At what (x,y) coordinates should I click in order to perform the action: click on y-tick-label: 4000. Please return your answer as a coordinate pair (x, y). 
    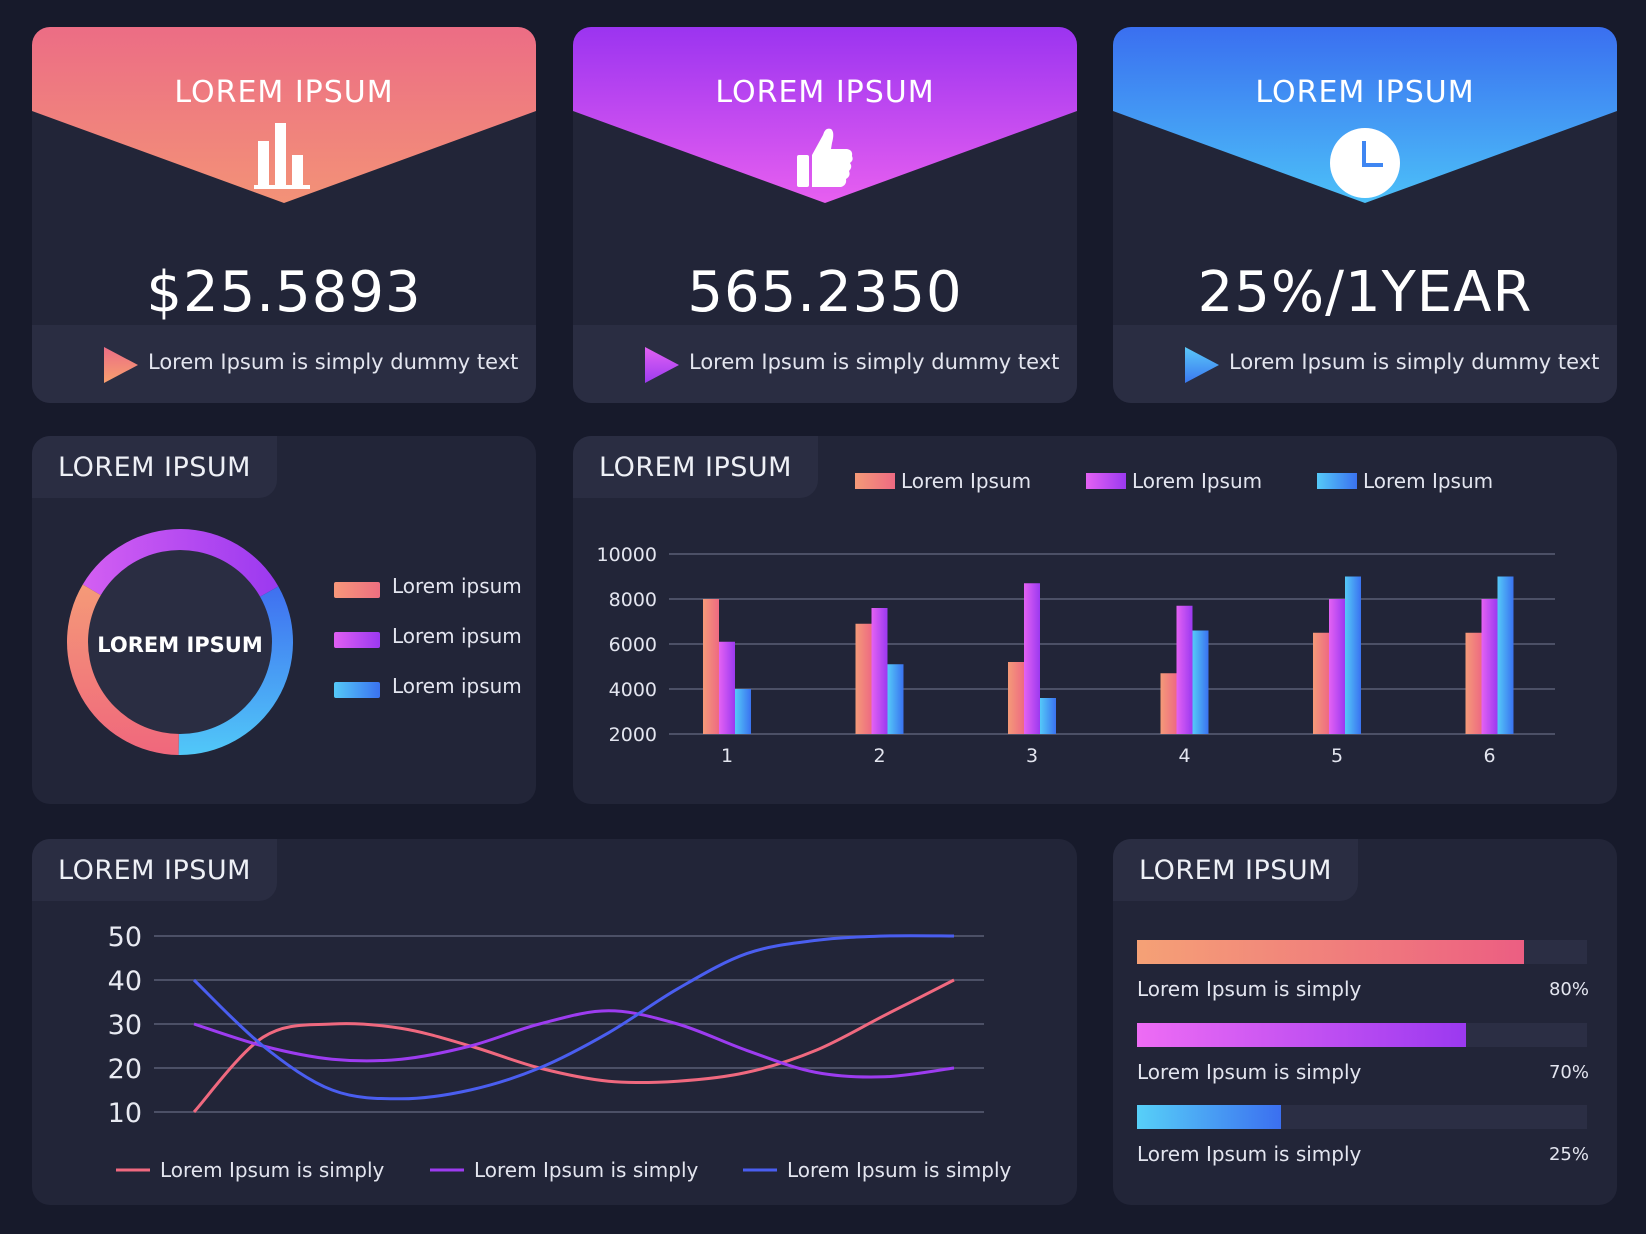
    Looking at the image, I should click on (633, 690).